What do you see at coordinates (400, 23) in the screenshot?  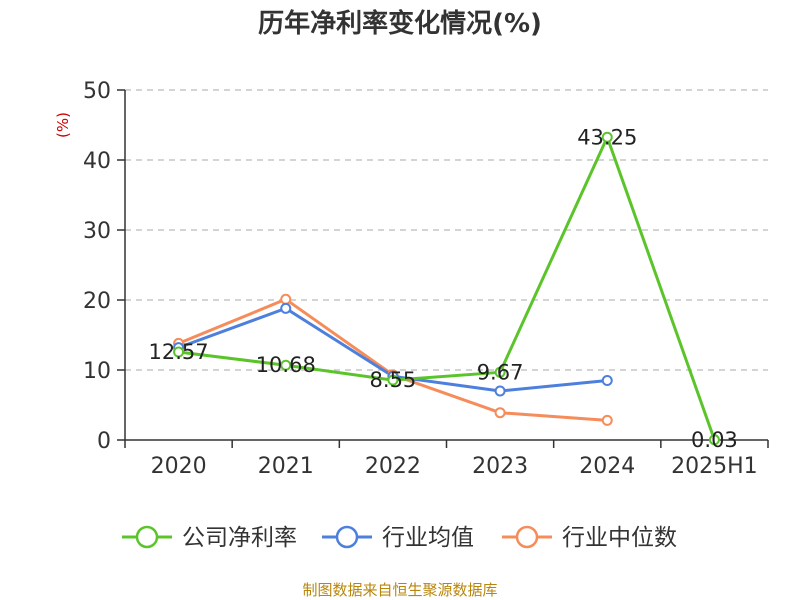 I see `chart-title: 历年净利率变化情况(%)` at bounding box center [400, 23].